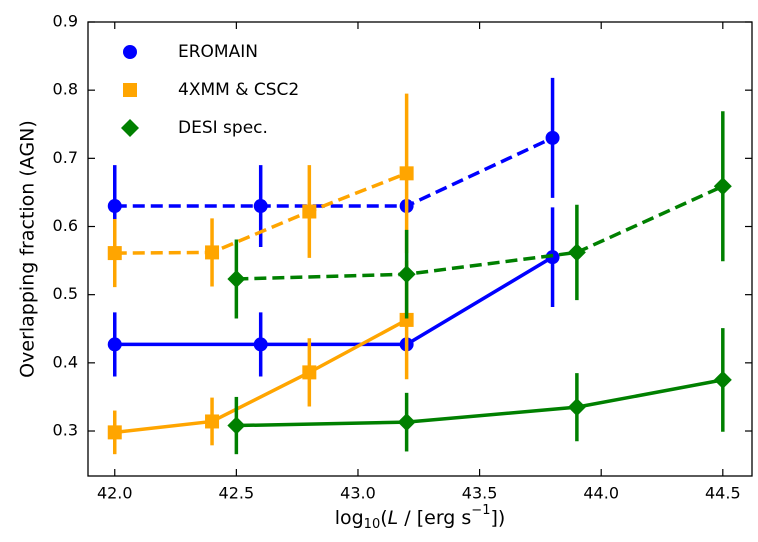  I want to click on legend-label: DESI spec., so click(223, 128).